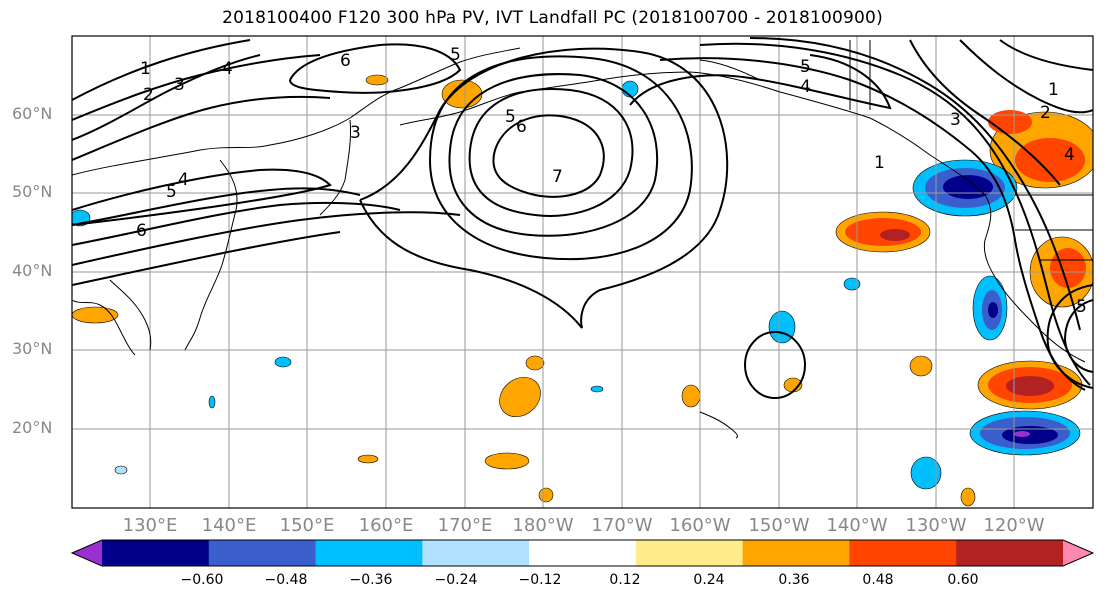 This screenshot has height=601, width=1105. What do you see at coordinates (540, 580) in the screenshot?
I see `colorbar-tick-label: −0.12` at bounding box center [540, 580].